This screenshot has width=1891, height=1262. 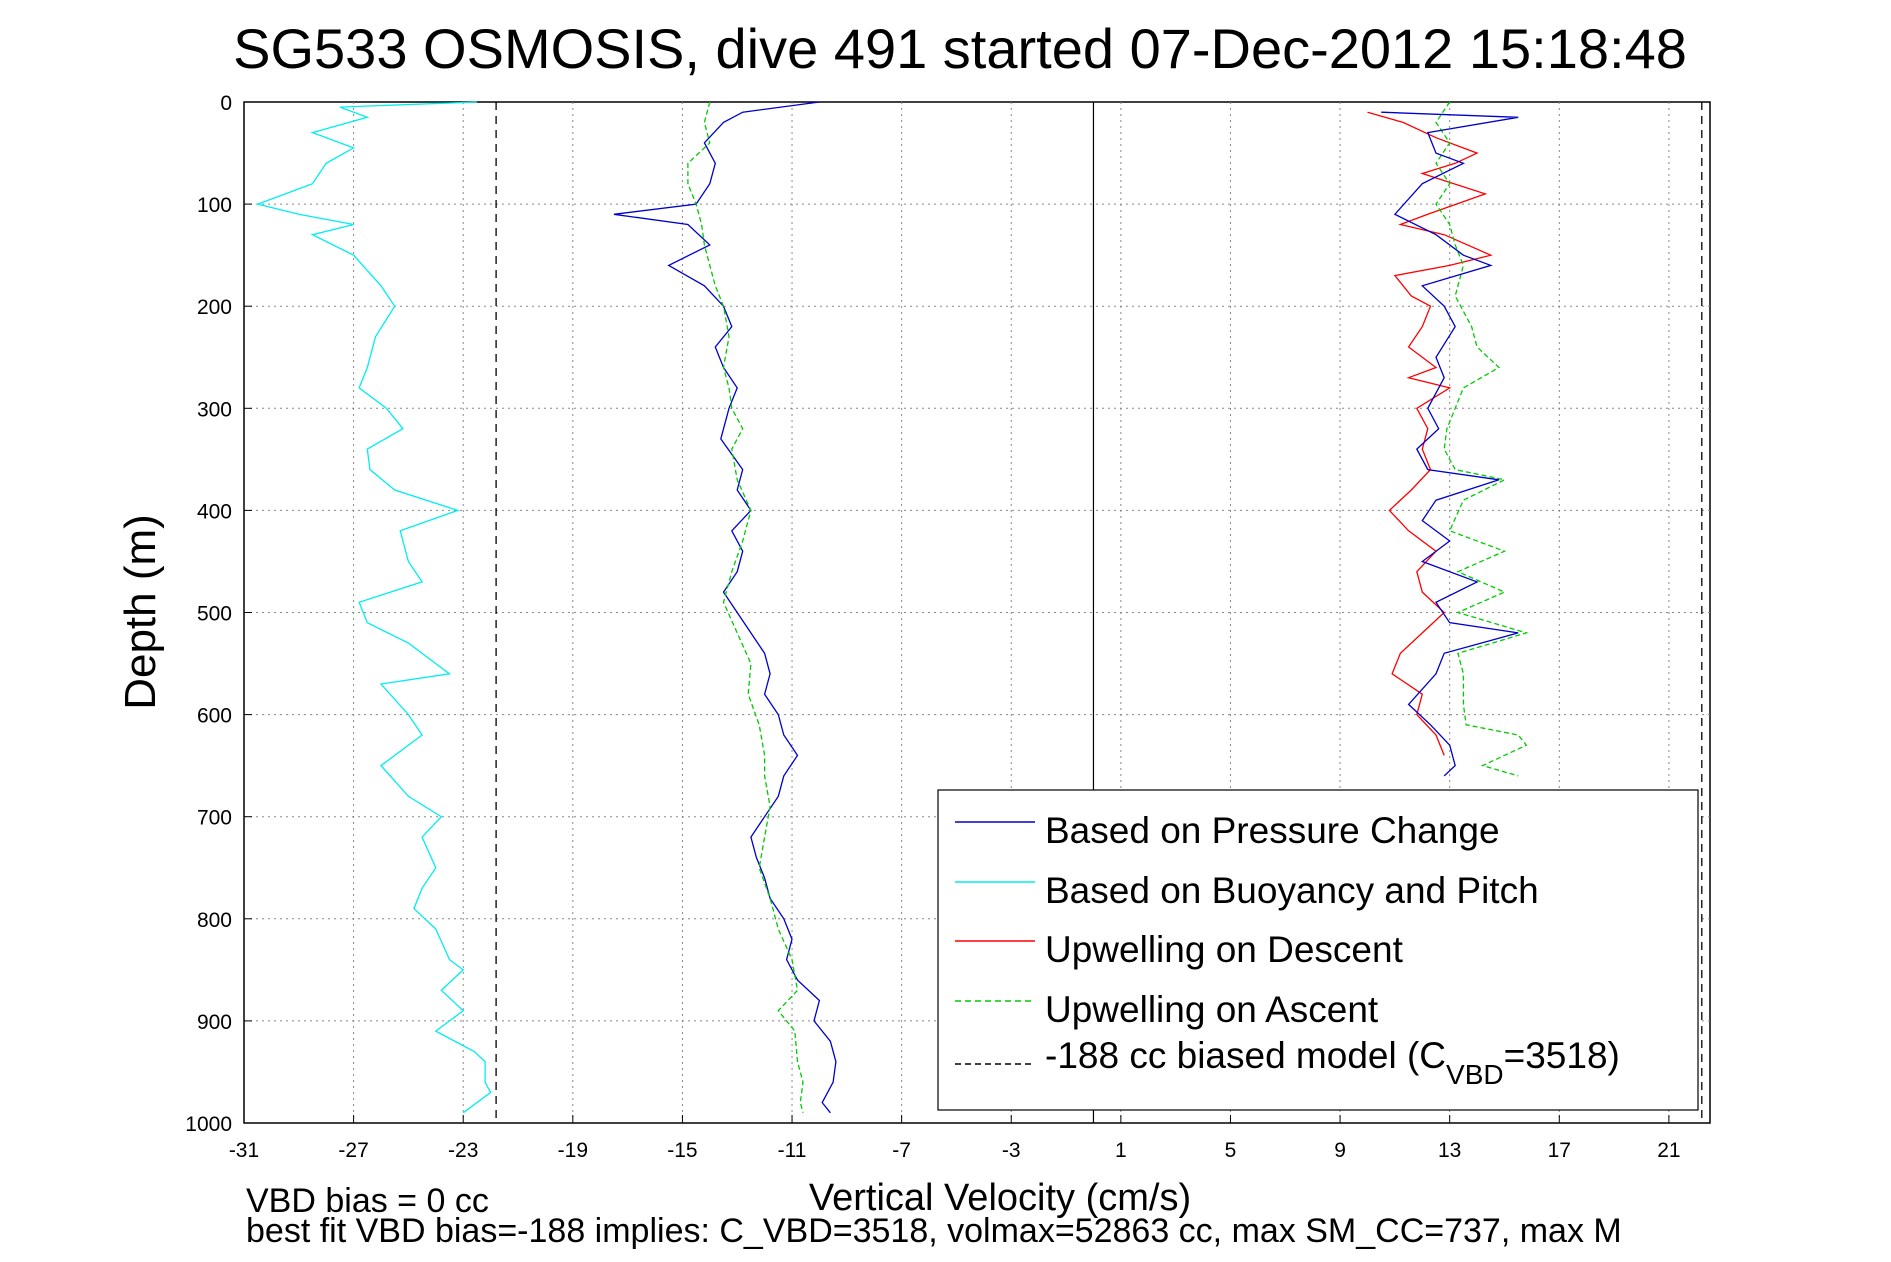 I want to click on y-axis-ticks: 0 100 200 300 400 500 600 700 800 900 1000, so click(x=218, y=614).